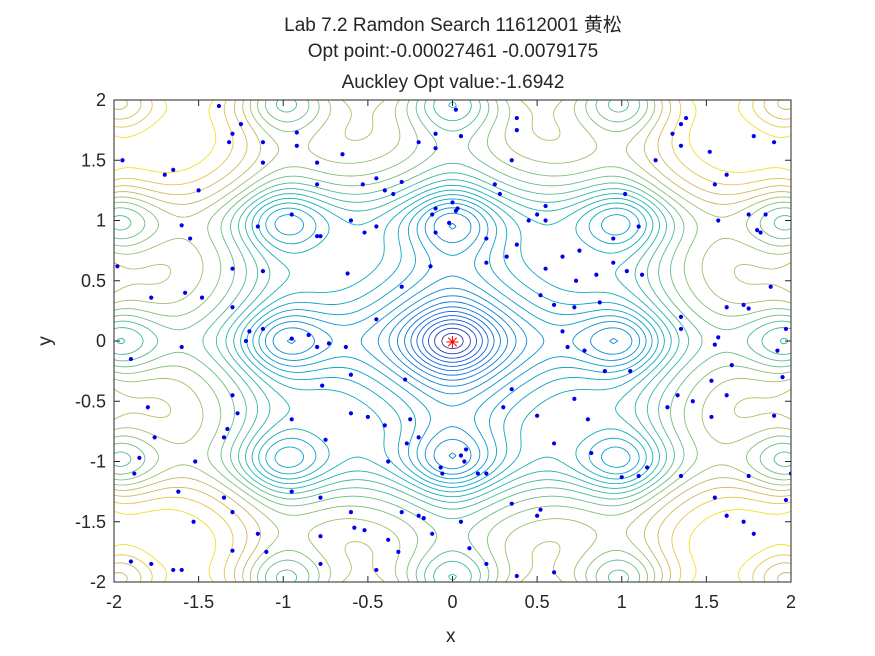 This screenshot has width=875, height=656. What do you see at coordinates (101, 100) in the screenshot?
I see `y-tick-label: 2` at bounding box center [101, 100].